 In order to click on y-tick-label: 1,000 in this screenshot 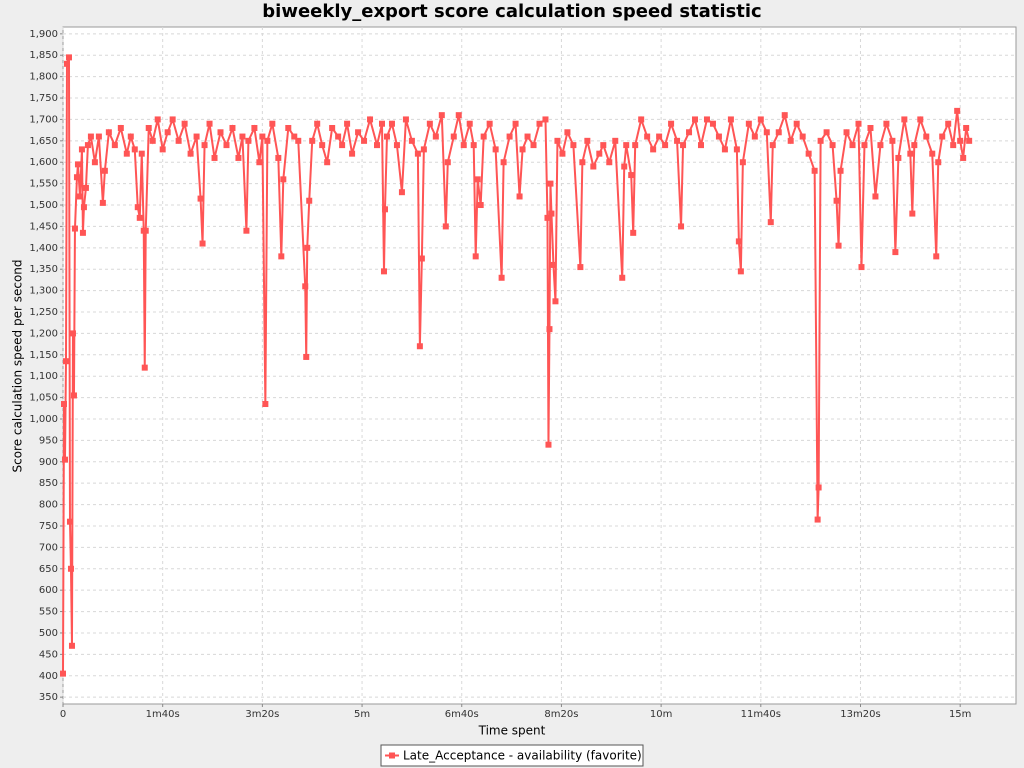, I will do `click(43, 419)`.